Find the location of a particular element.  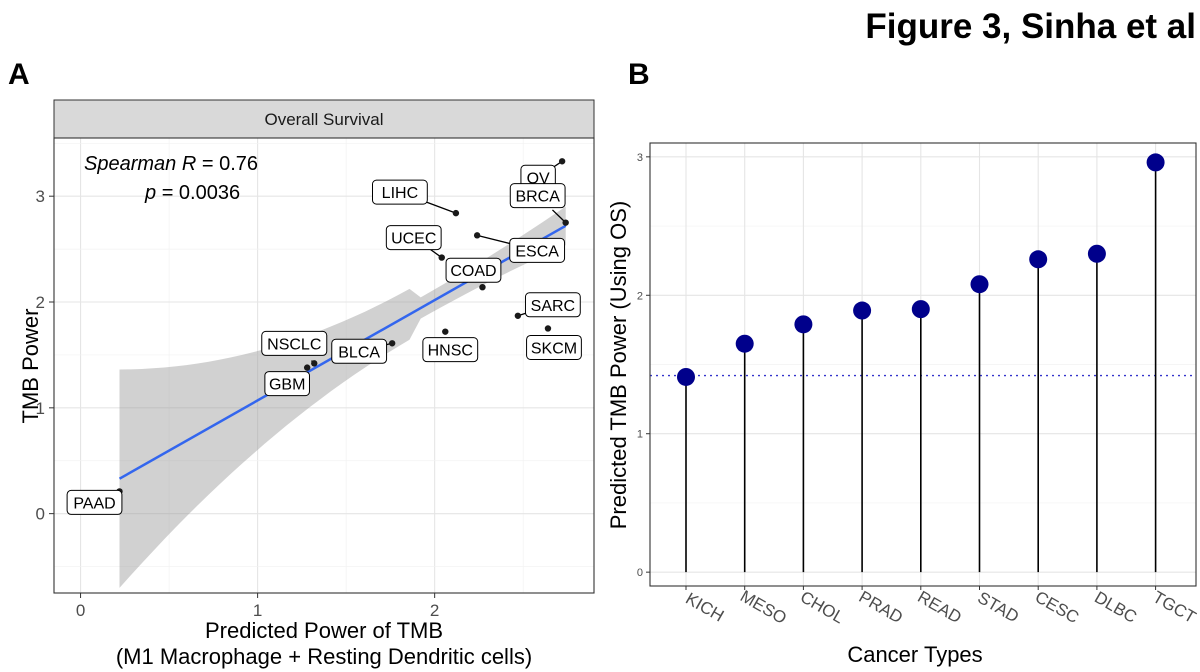

panel-b-y-axis-title: Predicted TMB Power (Using OS) is located at coordinates (618, 365).